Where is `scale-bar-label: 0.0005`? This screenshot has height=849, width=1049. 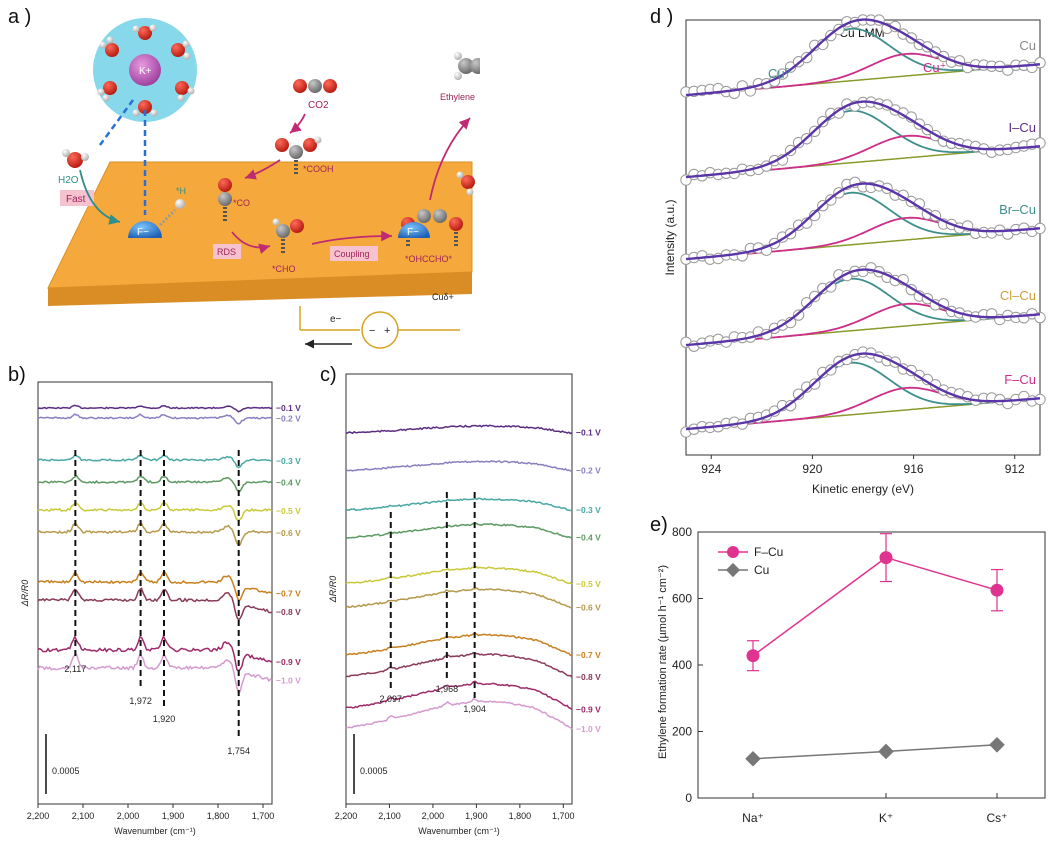
scale-bar-label: 0.0005 is located at coordinates (66, 771).